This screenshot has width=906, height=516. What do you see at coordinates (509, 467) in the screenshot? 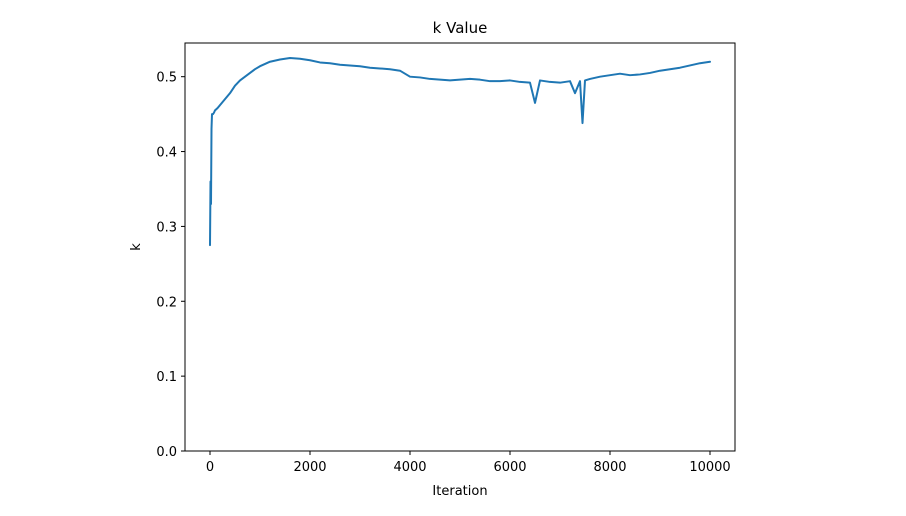
I see `x-tick-label: 6000` at bounding box center [509, 467].